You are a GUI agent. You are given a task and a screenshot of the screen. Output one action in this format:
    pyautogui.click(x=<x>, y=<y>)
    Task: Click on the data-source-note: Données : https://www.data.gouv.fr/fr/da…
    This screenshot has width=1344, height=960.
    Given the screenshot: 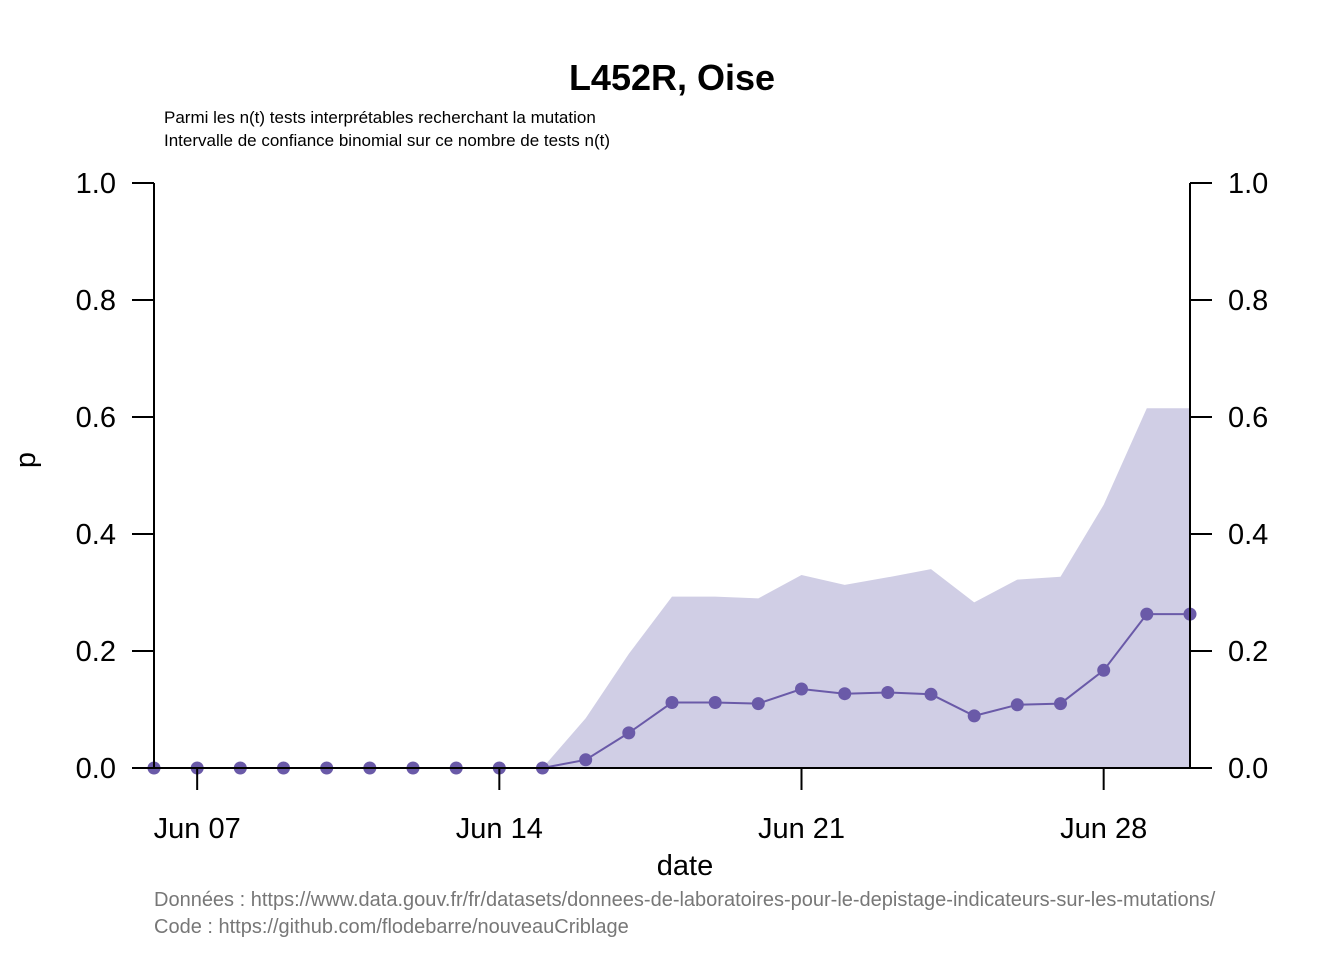 What is the action you would take?
    pyautogui.click(x=685, y=900)
    